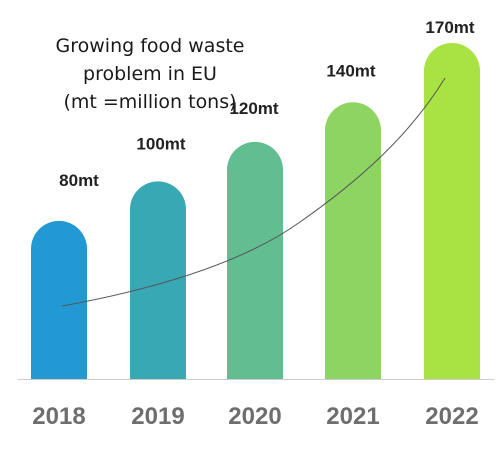 The image size is (500, 450). I want to click on x-tick-2018: 2018, so click(58, 416).